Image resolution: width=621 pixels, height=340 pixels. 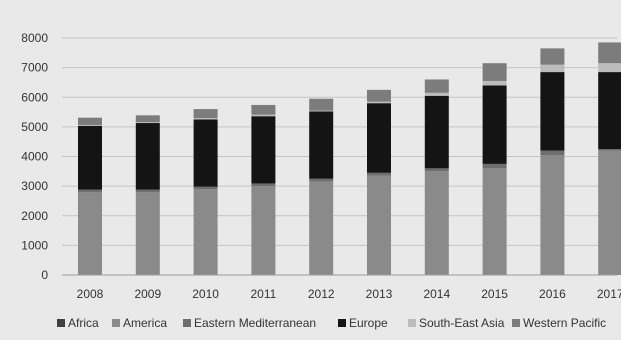 I want to click on legend-label: Eastern Mediterranean, so click(x=255, y=323).